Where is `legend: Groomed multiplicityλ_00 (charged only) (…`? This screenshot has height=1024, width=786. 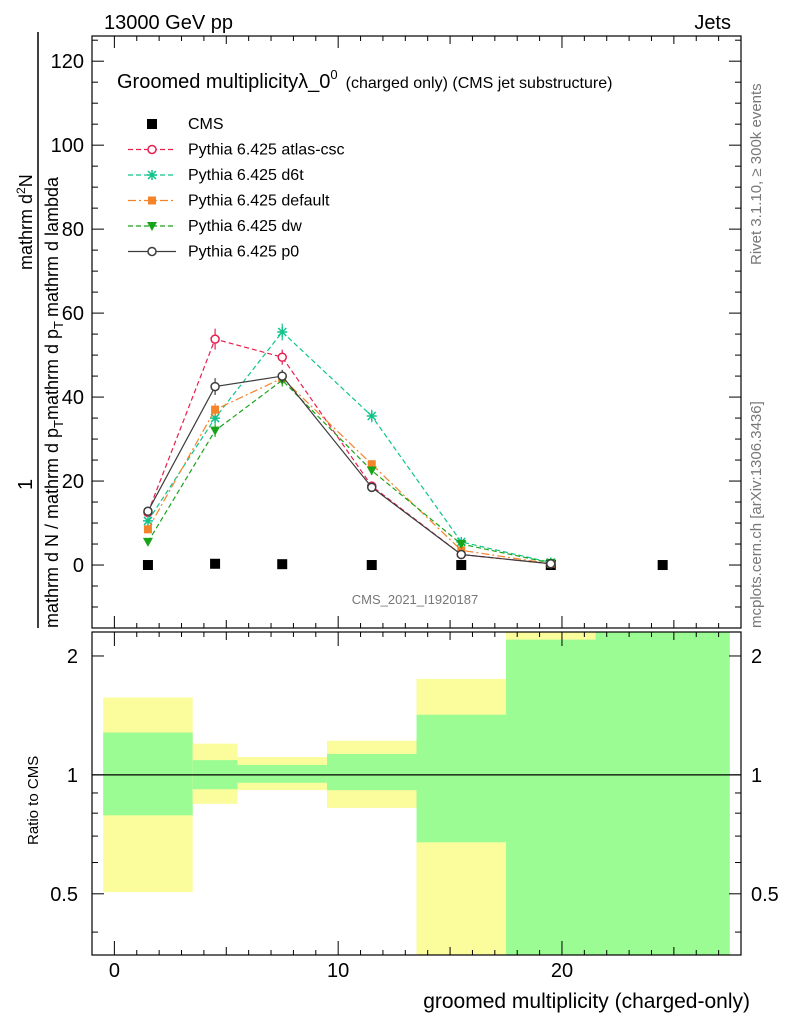 legend: Groomed multiplicityλ_00 (charged only) (… is located at coordinates (364, 164).